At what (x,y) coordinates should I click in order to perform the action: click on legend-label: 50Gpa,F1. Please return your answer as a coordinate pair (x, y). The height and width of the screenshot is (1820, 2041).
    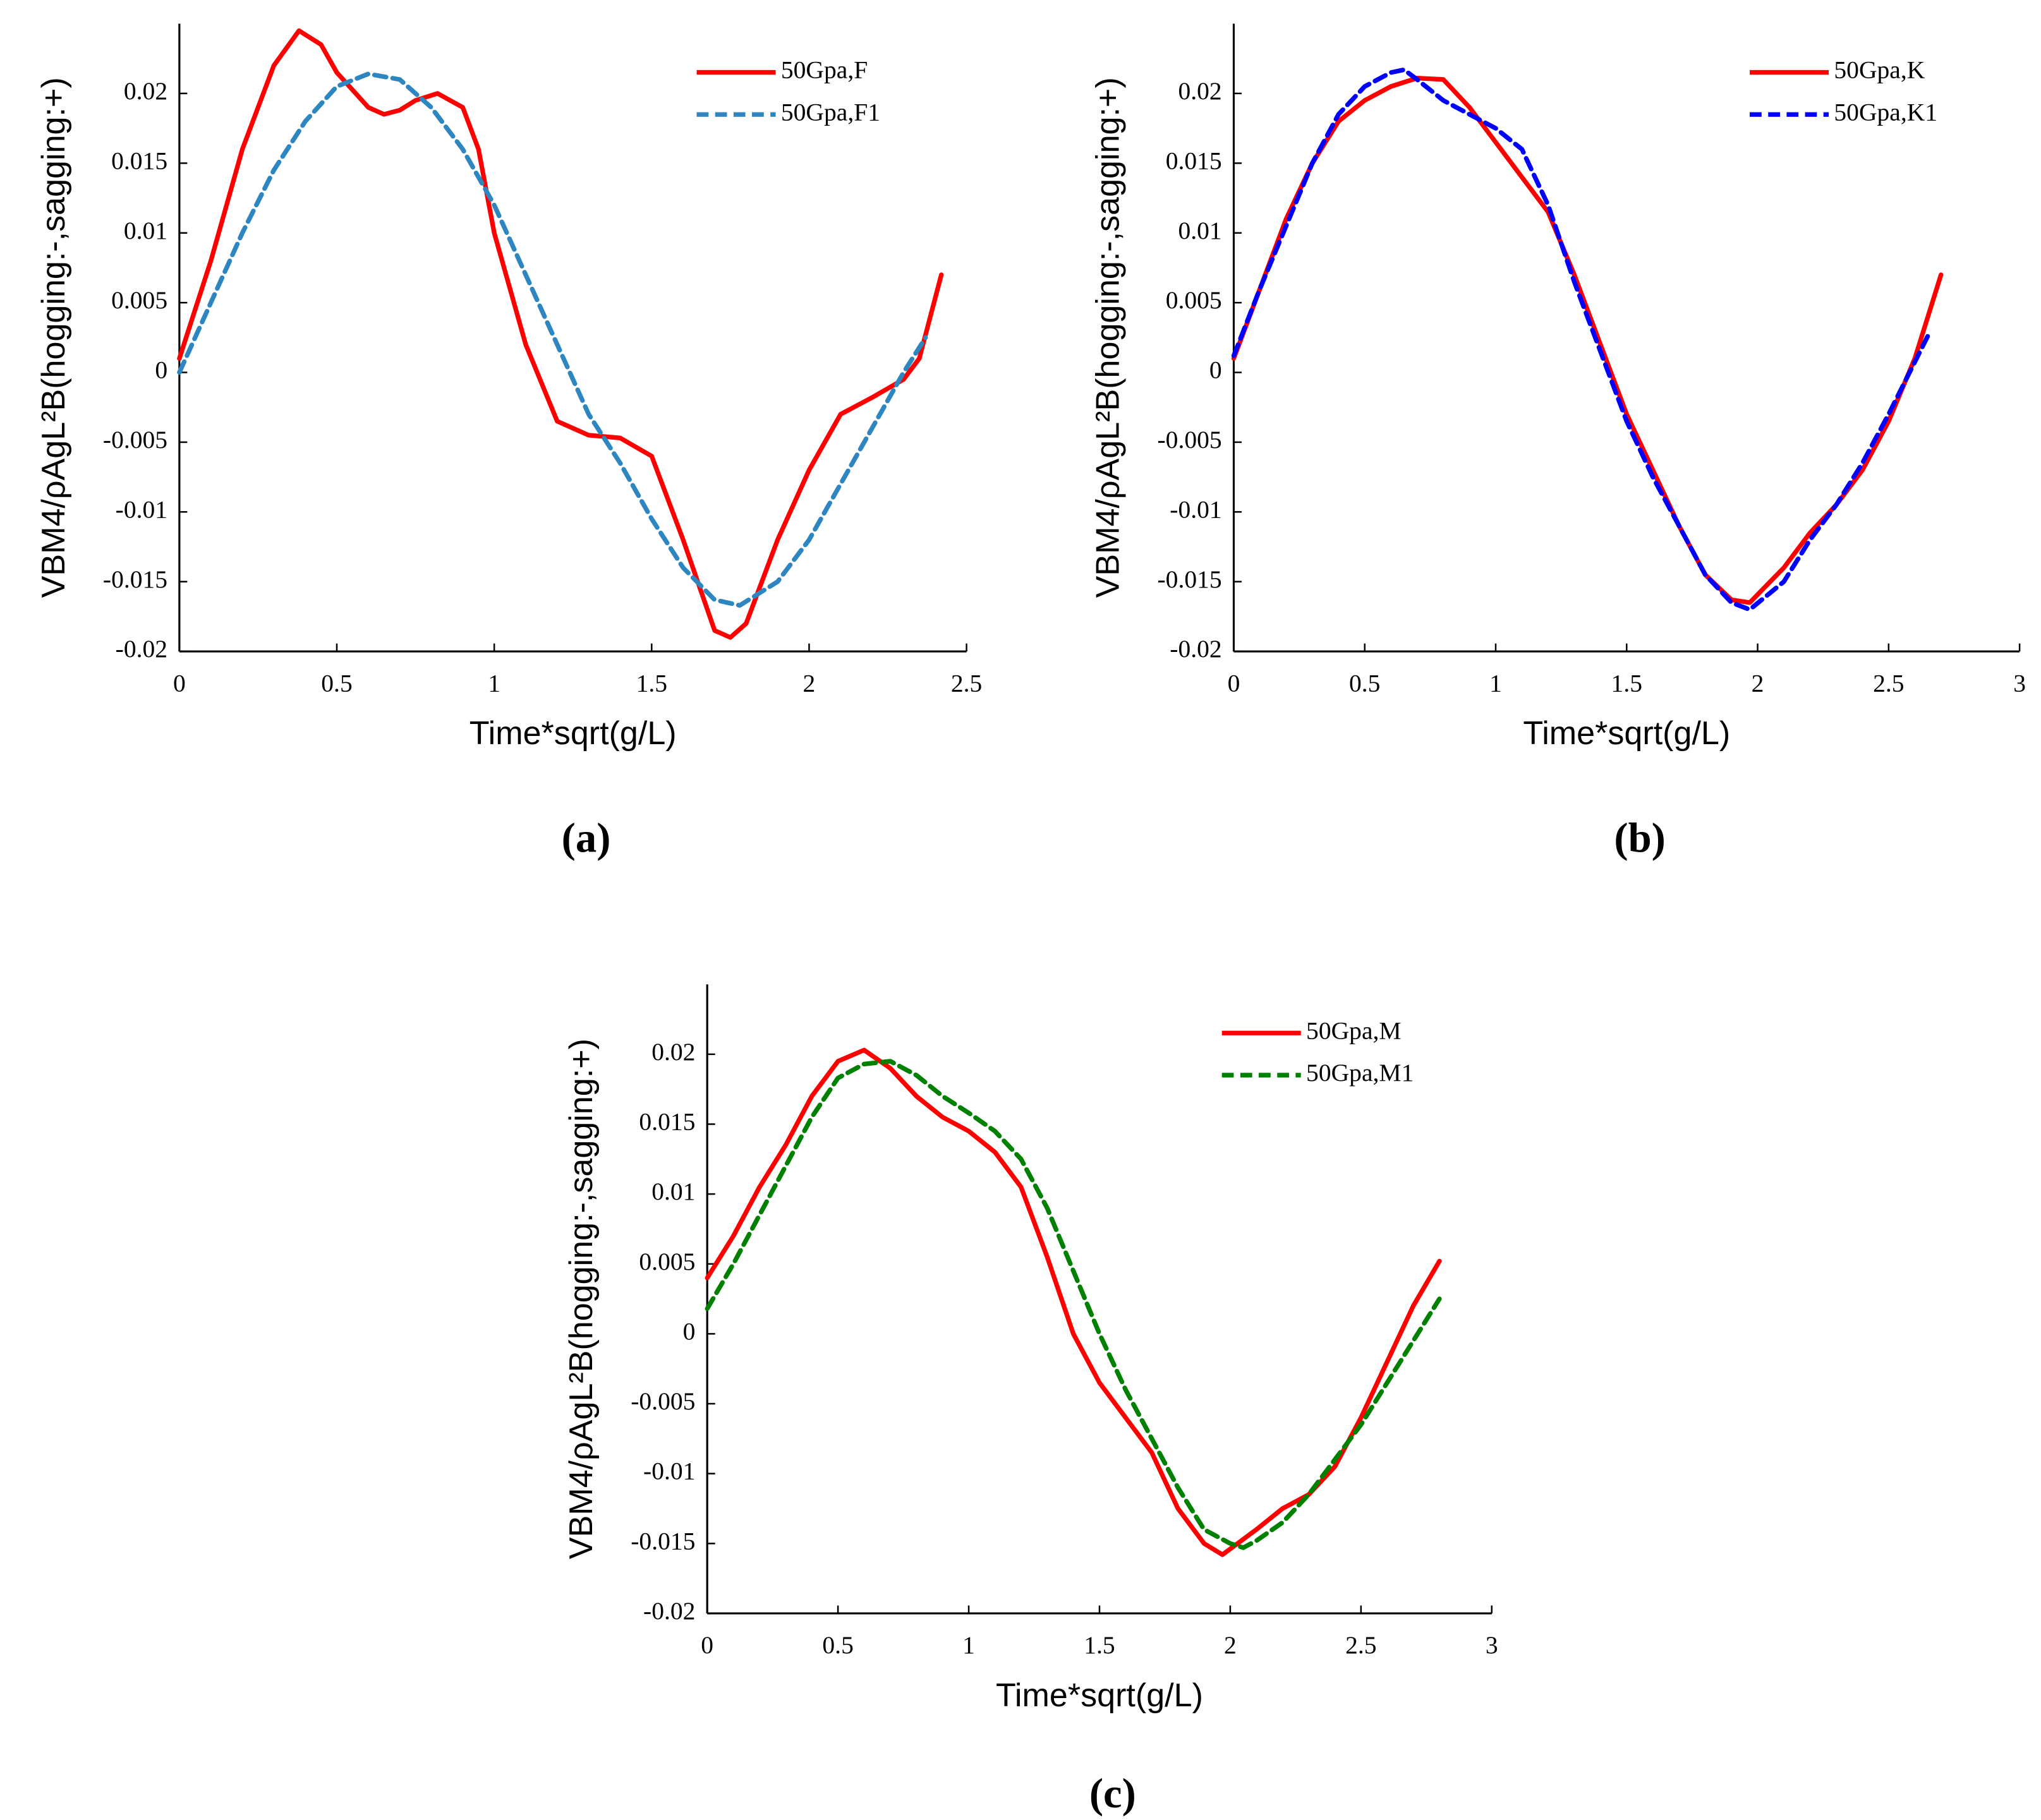
    Looking at the image, I should click on (830, 112).